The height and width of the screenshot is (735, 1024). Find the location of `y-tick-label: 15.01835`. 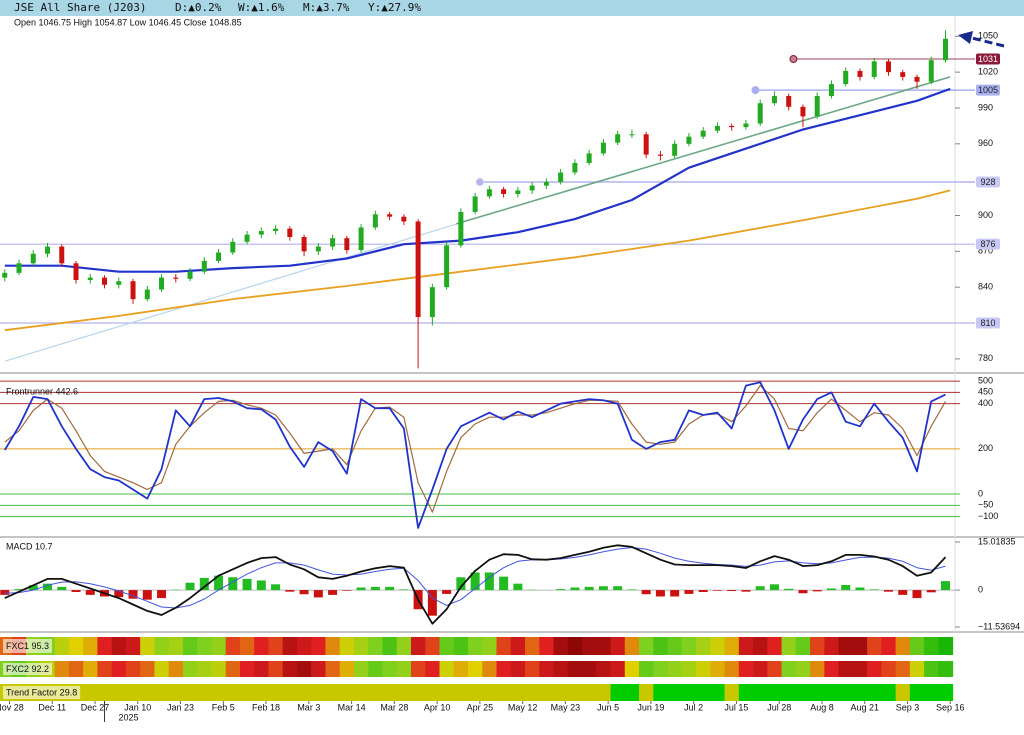

y-tick-label: 15.01835 is located at coordinates (997, 541).